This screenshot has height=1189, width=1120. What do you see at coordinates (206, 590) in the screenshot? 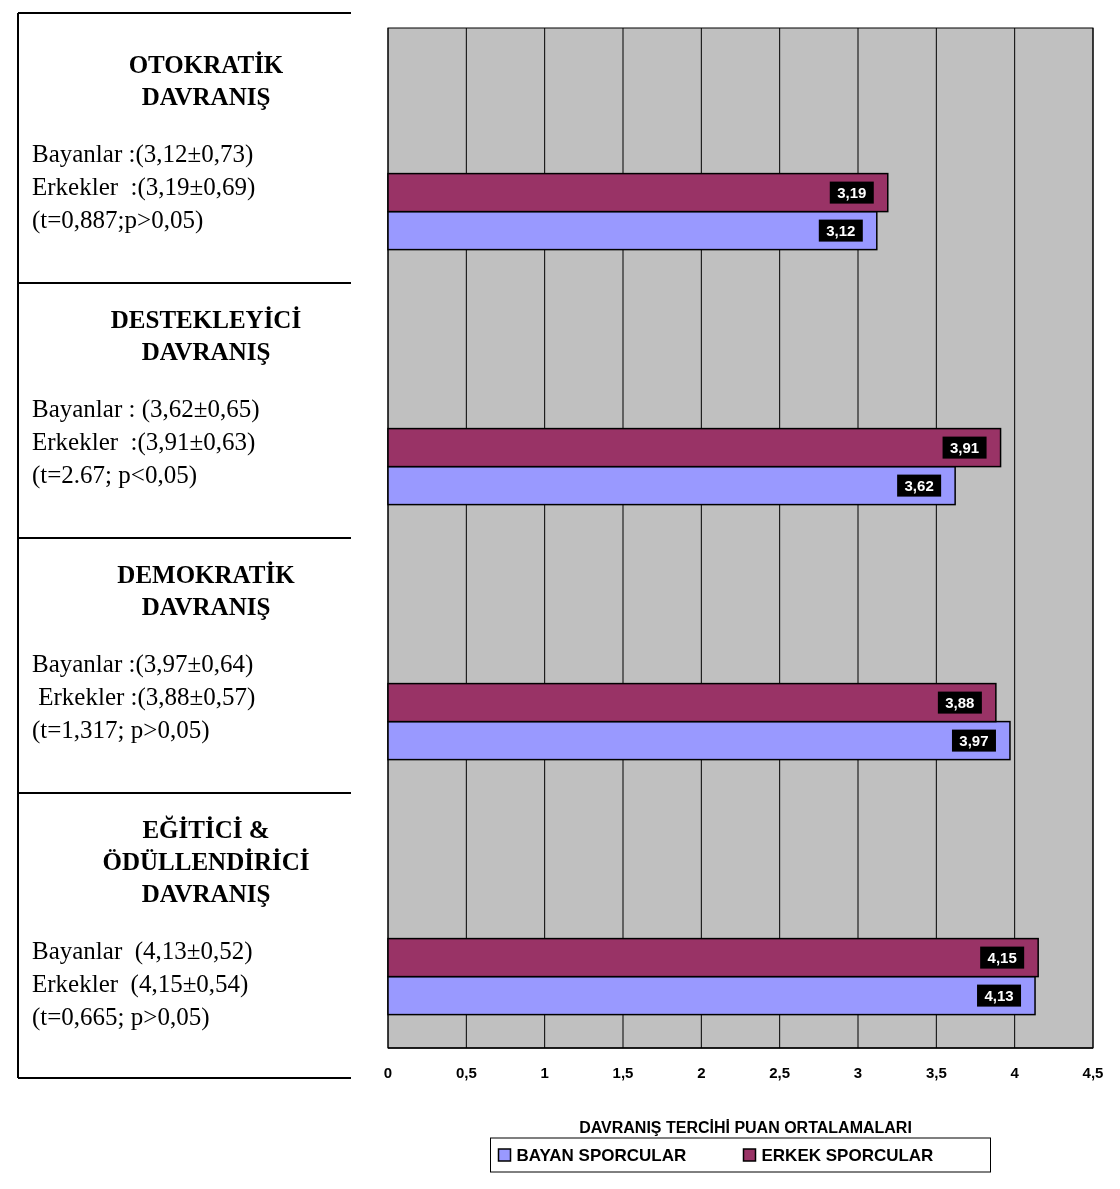
I see `y-tick-label: DEMOKRATİK DAVRANIŞ` at bounding box center [206, 590].